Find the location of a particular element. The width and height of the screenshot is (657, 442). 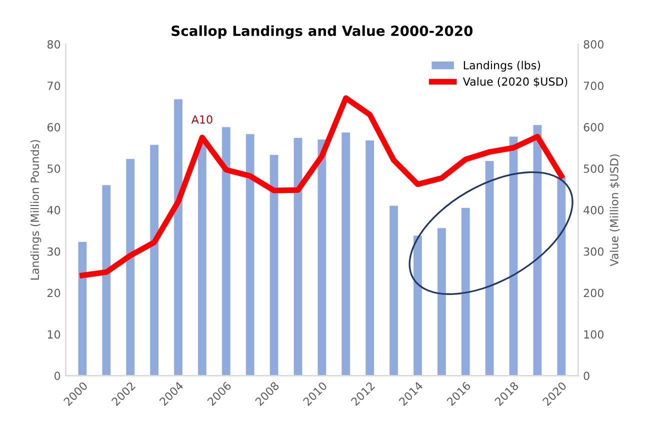

y-tick-label: 10 is located at coordinates (54, 334).